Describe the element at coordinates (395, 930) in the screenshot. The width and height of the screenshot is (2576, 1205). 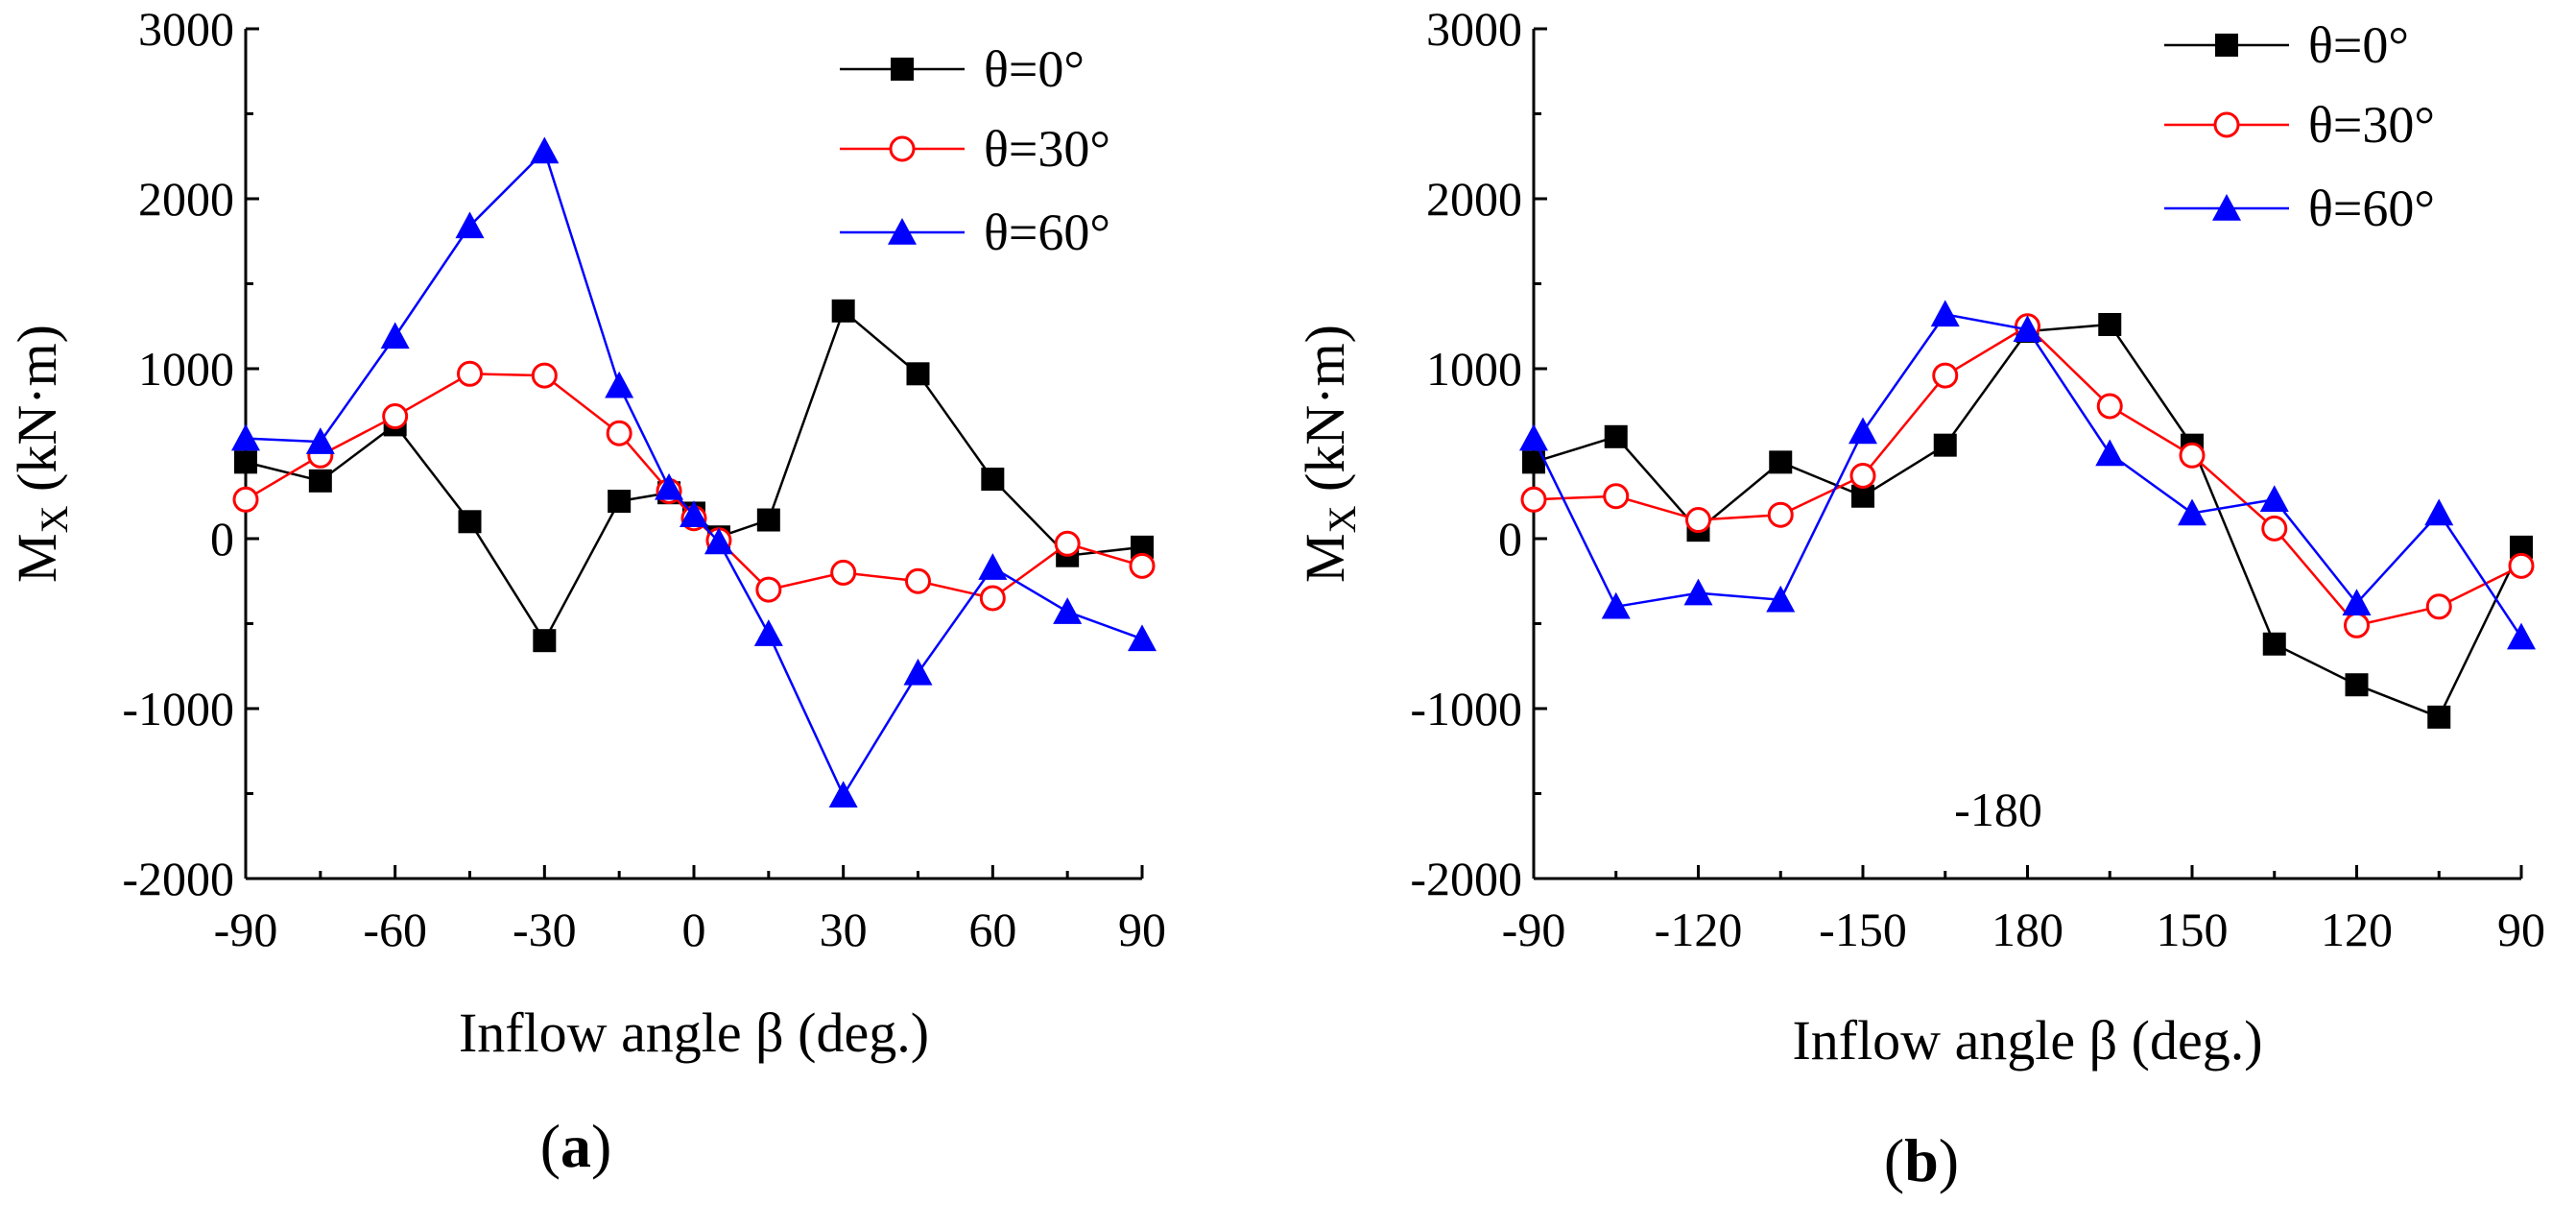
I see `x-tick-label: -60` at that location.